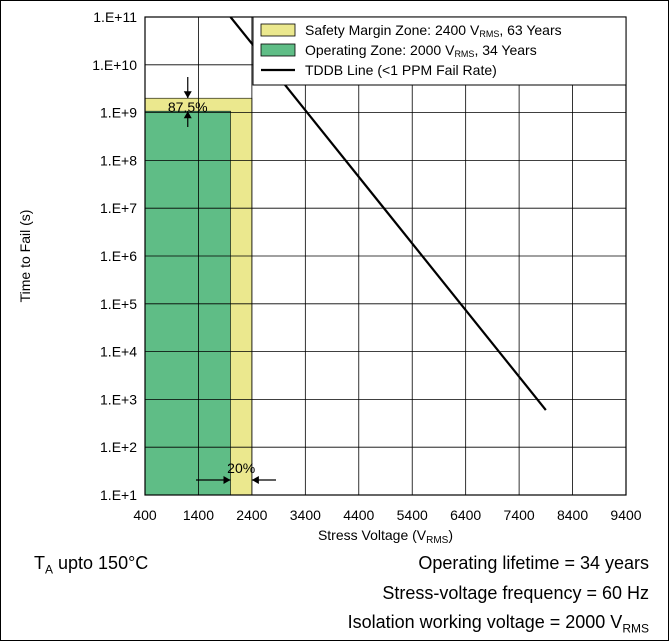  I want to click on temperature-note: TA upto 150°C, so click(91, 565).